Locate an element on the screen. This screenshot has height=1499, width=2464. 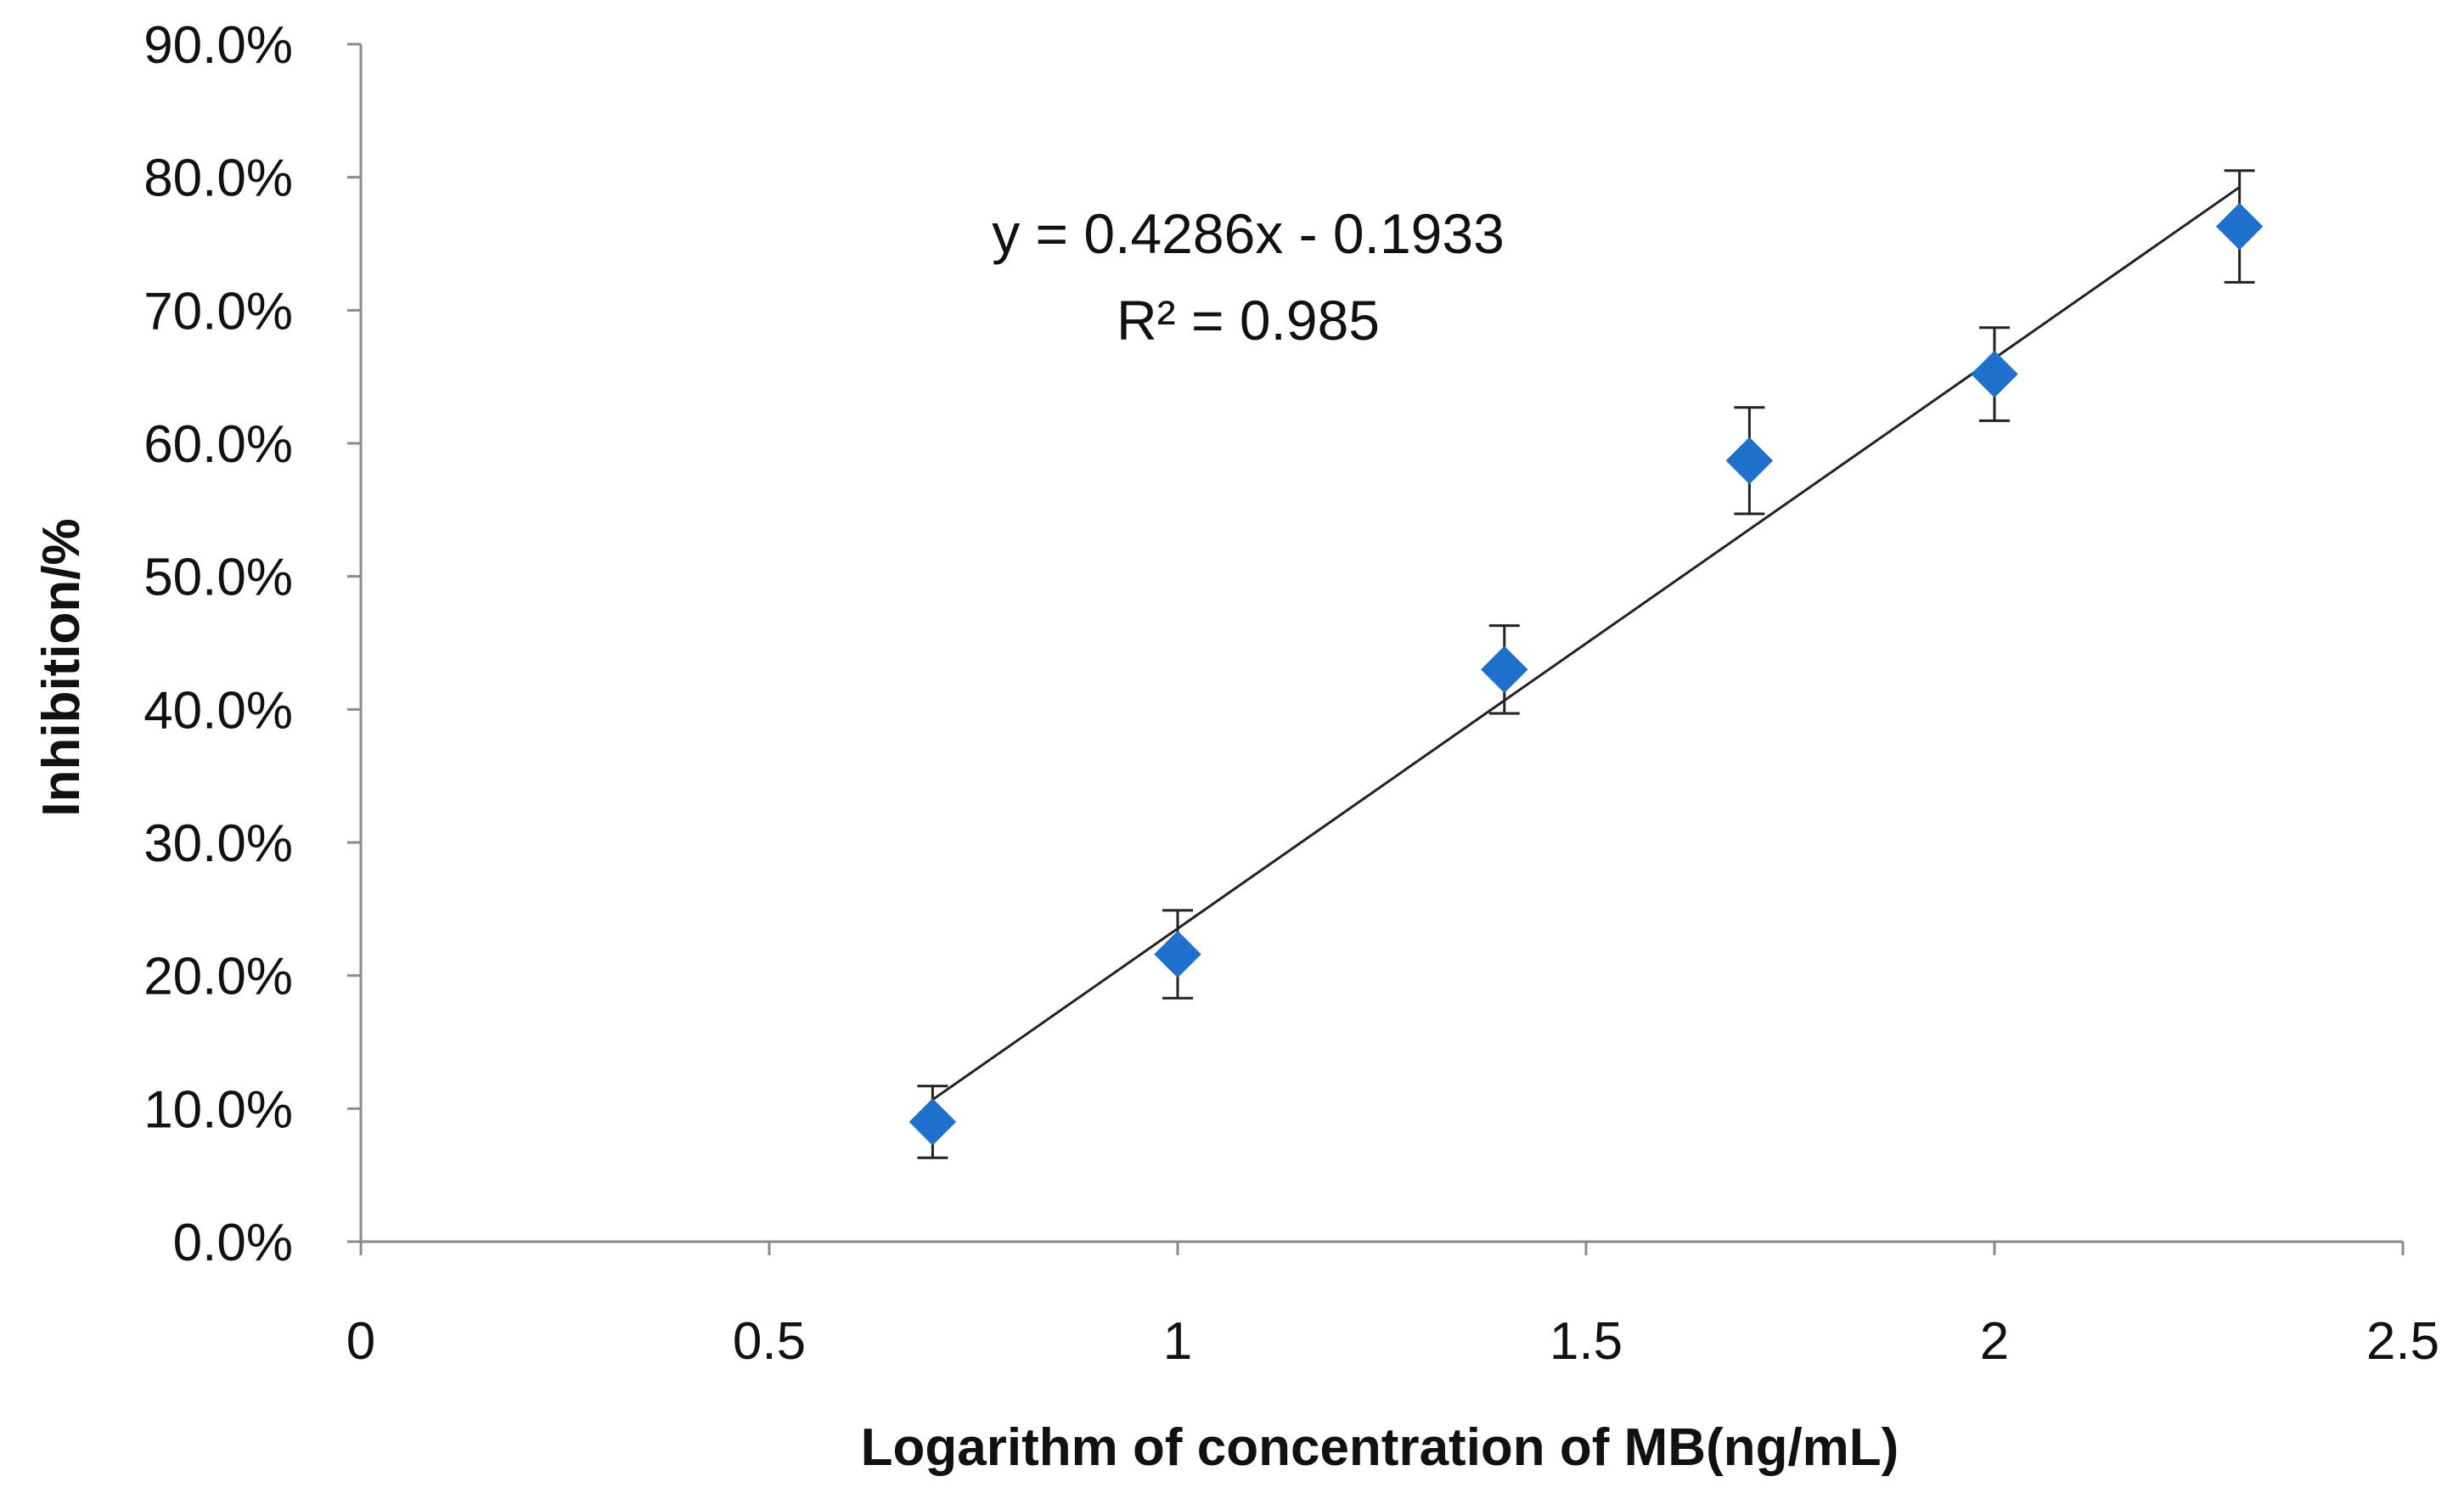
y-tick-label: 90.0% is located at coordinates (218, 45).